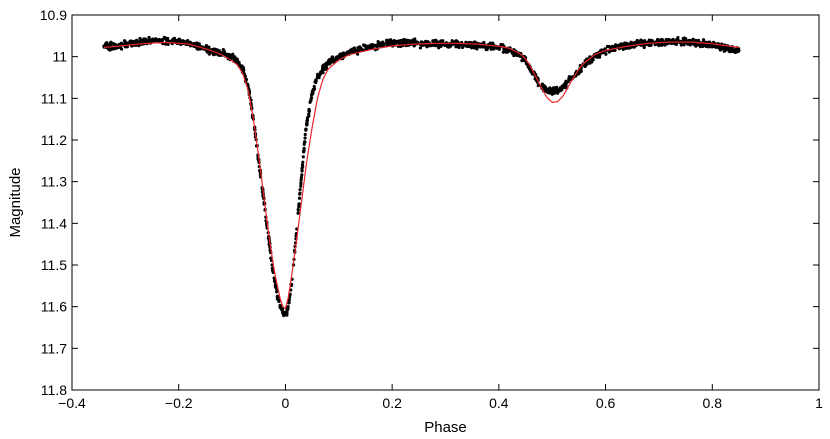 Image resolution: width=830 pixels, height=439 pixels. Describe the element at coordinates (54, 182) in the screenshot. I see `y-tick-label: 11.3` at that location.